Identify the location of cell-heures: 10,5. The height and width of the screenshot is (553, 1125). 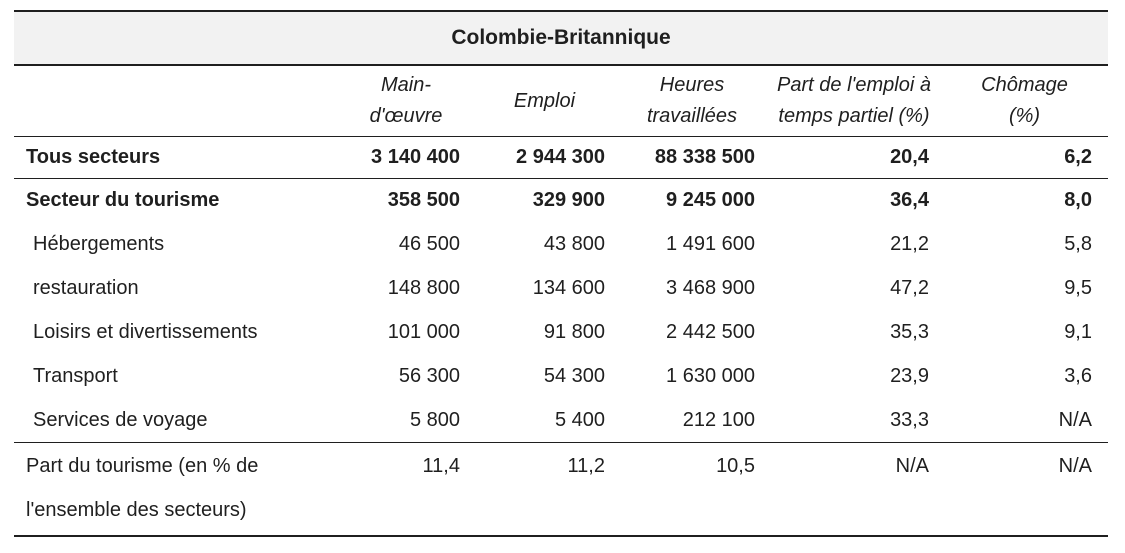
(735, 466).